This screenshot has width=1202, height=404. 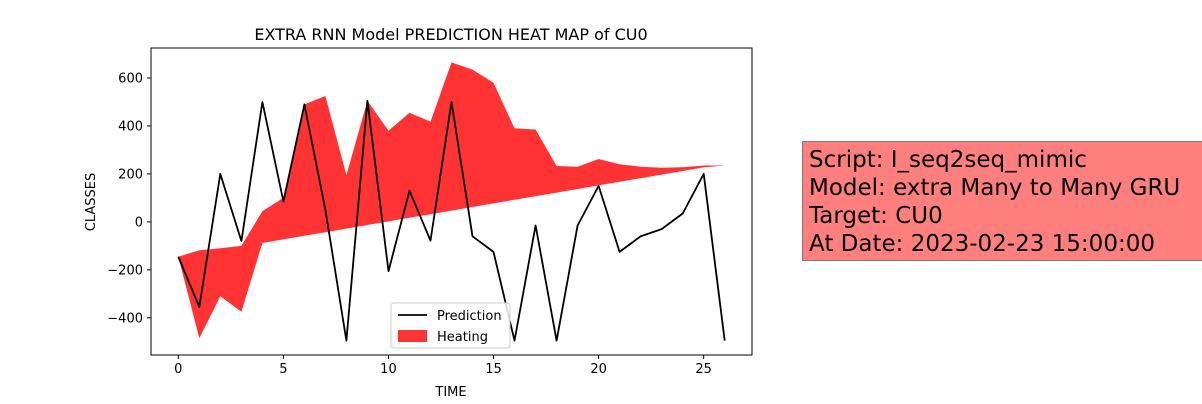 What do you see at coordinates (125, 318) in the screenshot?
I see `y-tick-label: −400` at bounding box center [125, 318].